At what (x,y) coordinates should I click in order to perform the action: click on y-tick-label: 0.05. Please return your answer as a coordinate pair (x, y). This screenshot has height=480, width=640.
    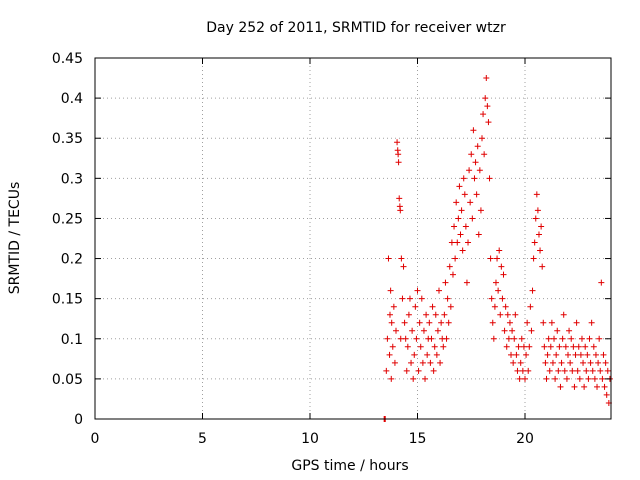
    Looking at the image, I should click on (67, 380).